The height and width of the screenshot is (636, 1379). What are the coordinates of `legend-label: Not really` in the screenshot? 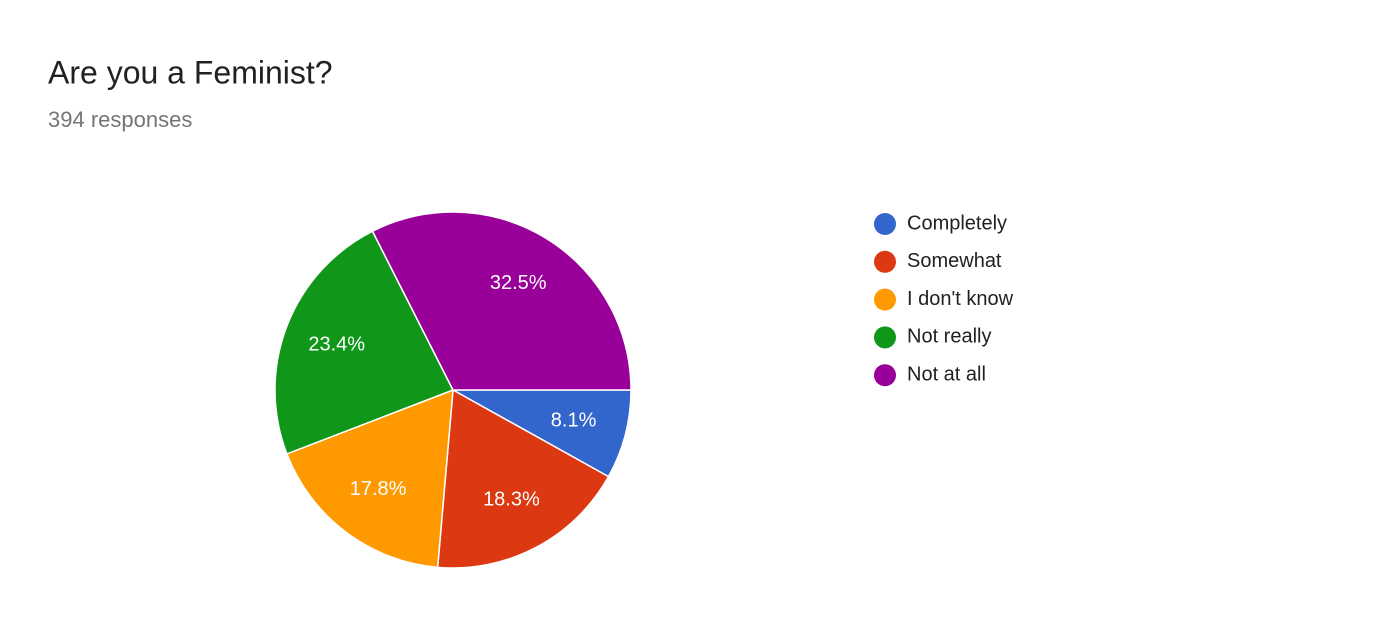 It's located at (949, 337).